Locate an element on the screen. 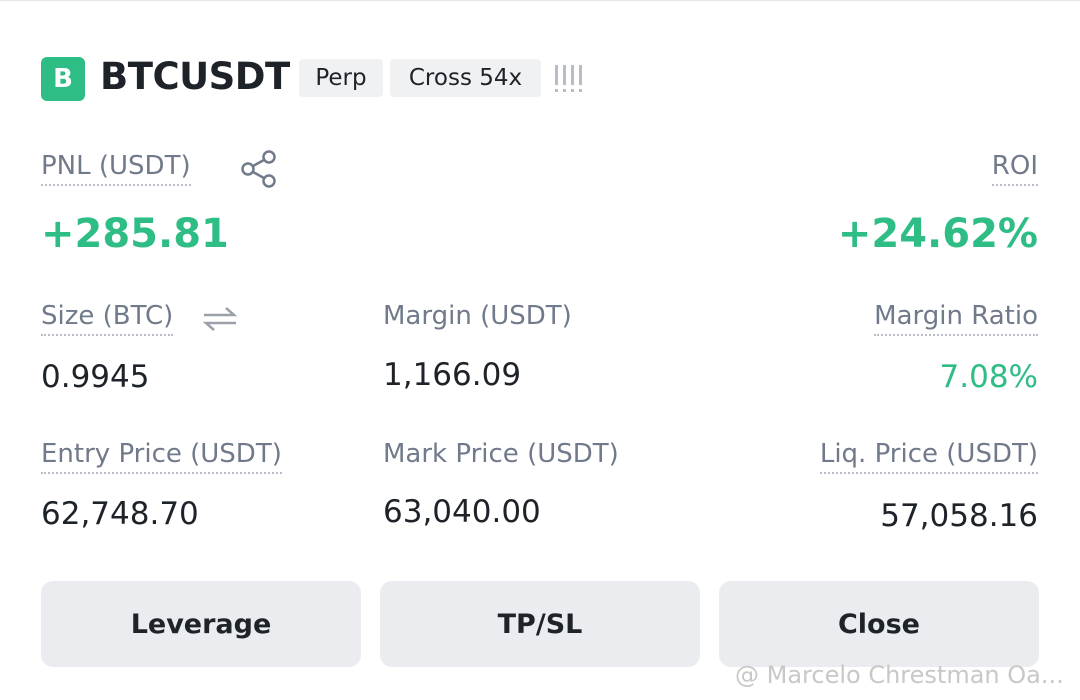  logo: B is located at coordinates (63, 79).